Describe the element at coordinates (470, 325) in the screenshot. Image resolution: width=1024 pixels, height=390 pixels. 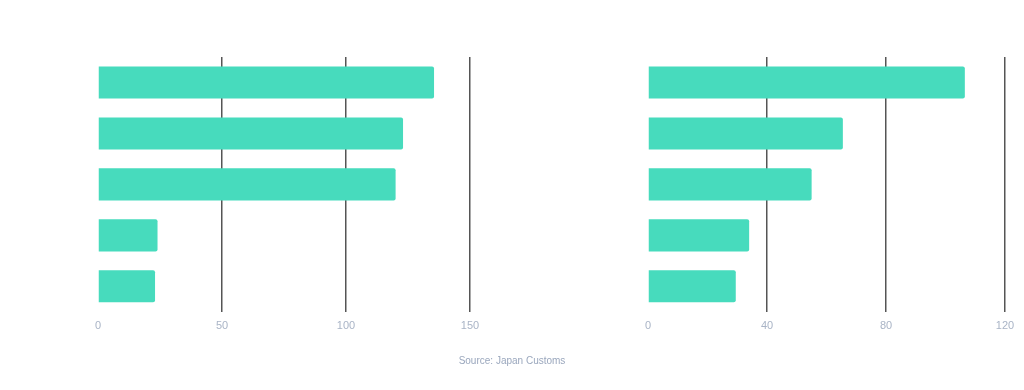
I see `x-tick-label: 150` at that location.